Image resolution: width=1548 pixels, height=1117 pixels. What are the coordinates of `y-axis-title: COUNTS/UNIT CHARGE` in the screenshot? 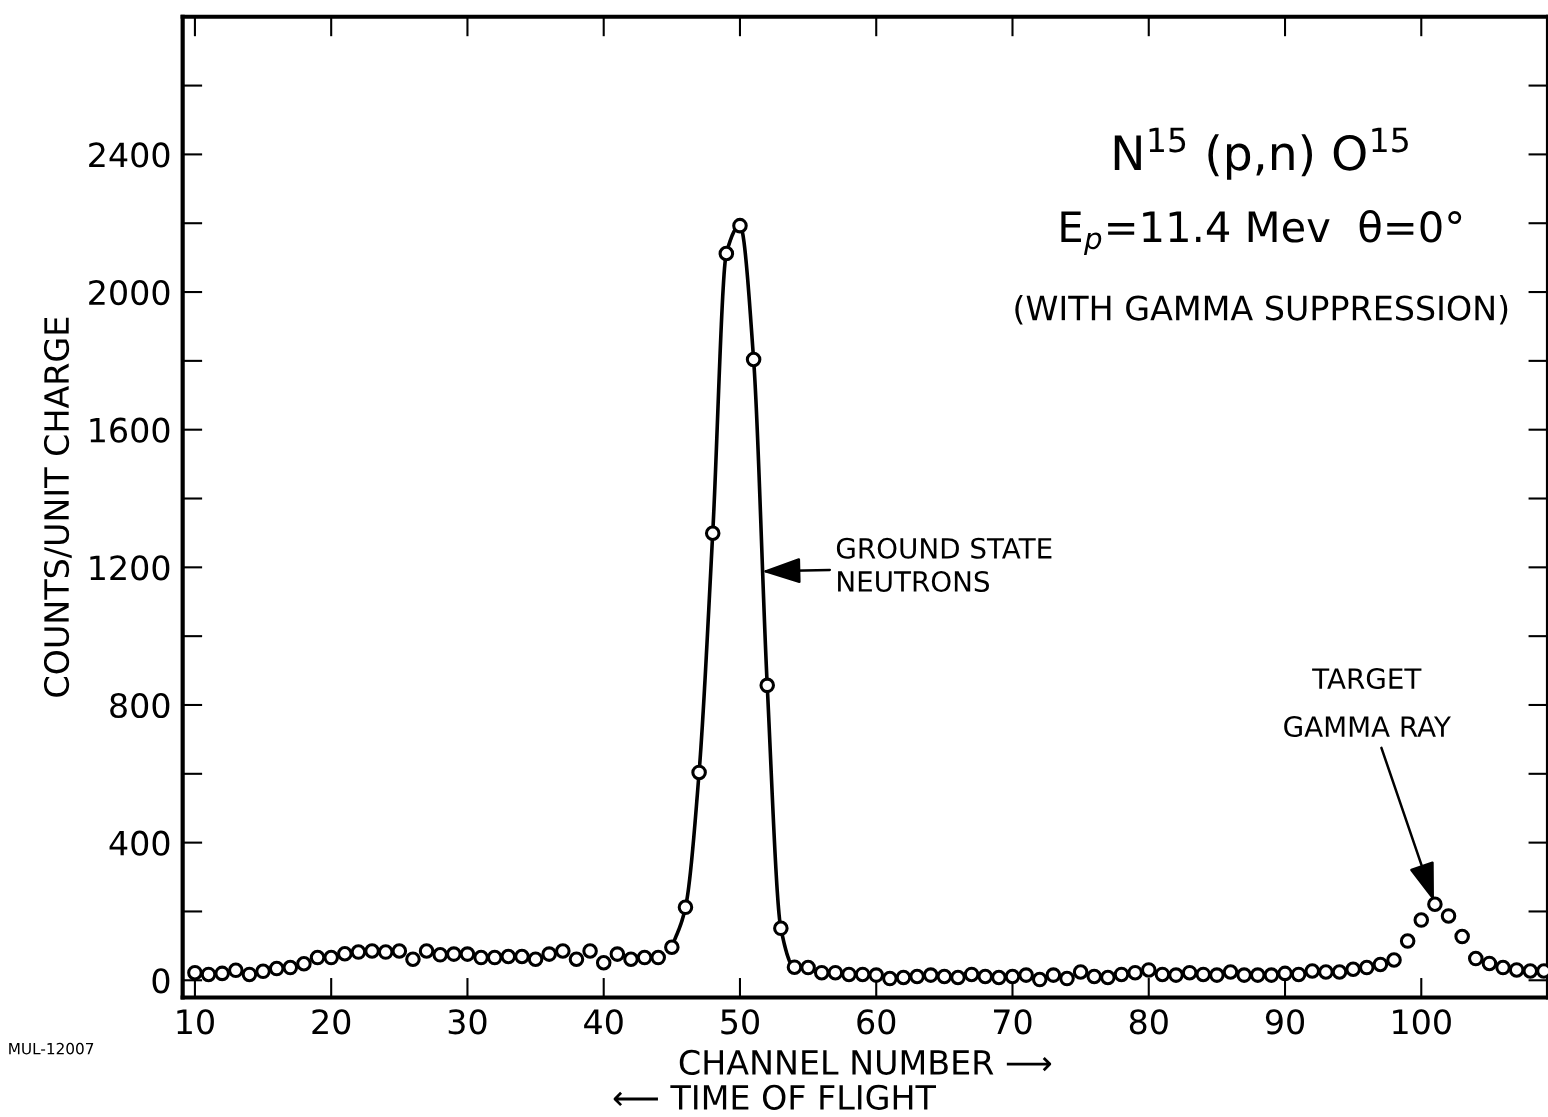 It's located at (57, 507).